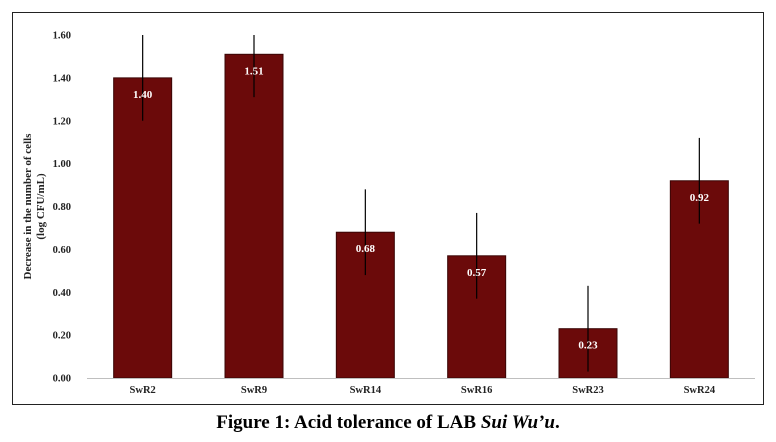 This screenshot has width=776, height=442. I want to click on data-label: 0.92, so click(700, 198).